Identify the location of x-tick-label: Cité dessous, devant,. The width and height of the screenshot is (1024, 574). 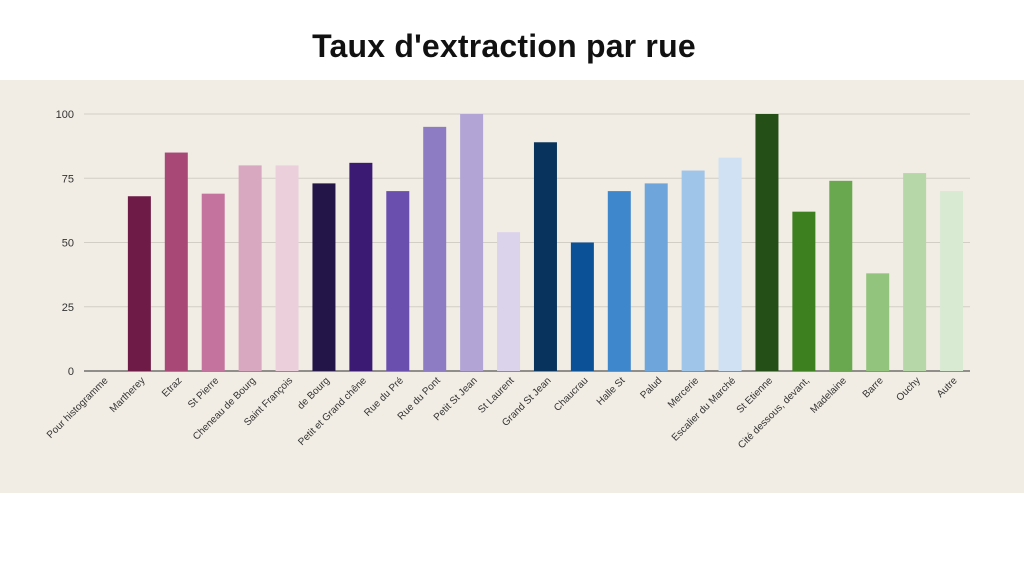
(774, 413).